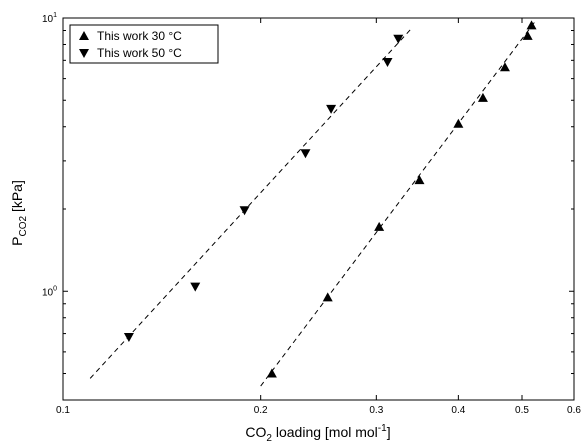  I want to click on x-tick-label: 0.3, so click(376, 410).